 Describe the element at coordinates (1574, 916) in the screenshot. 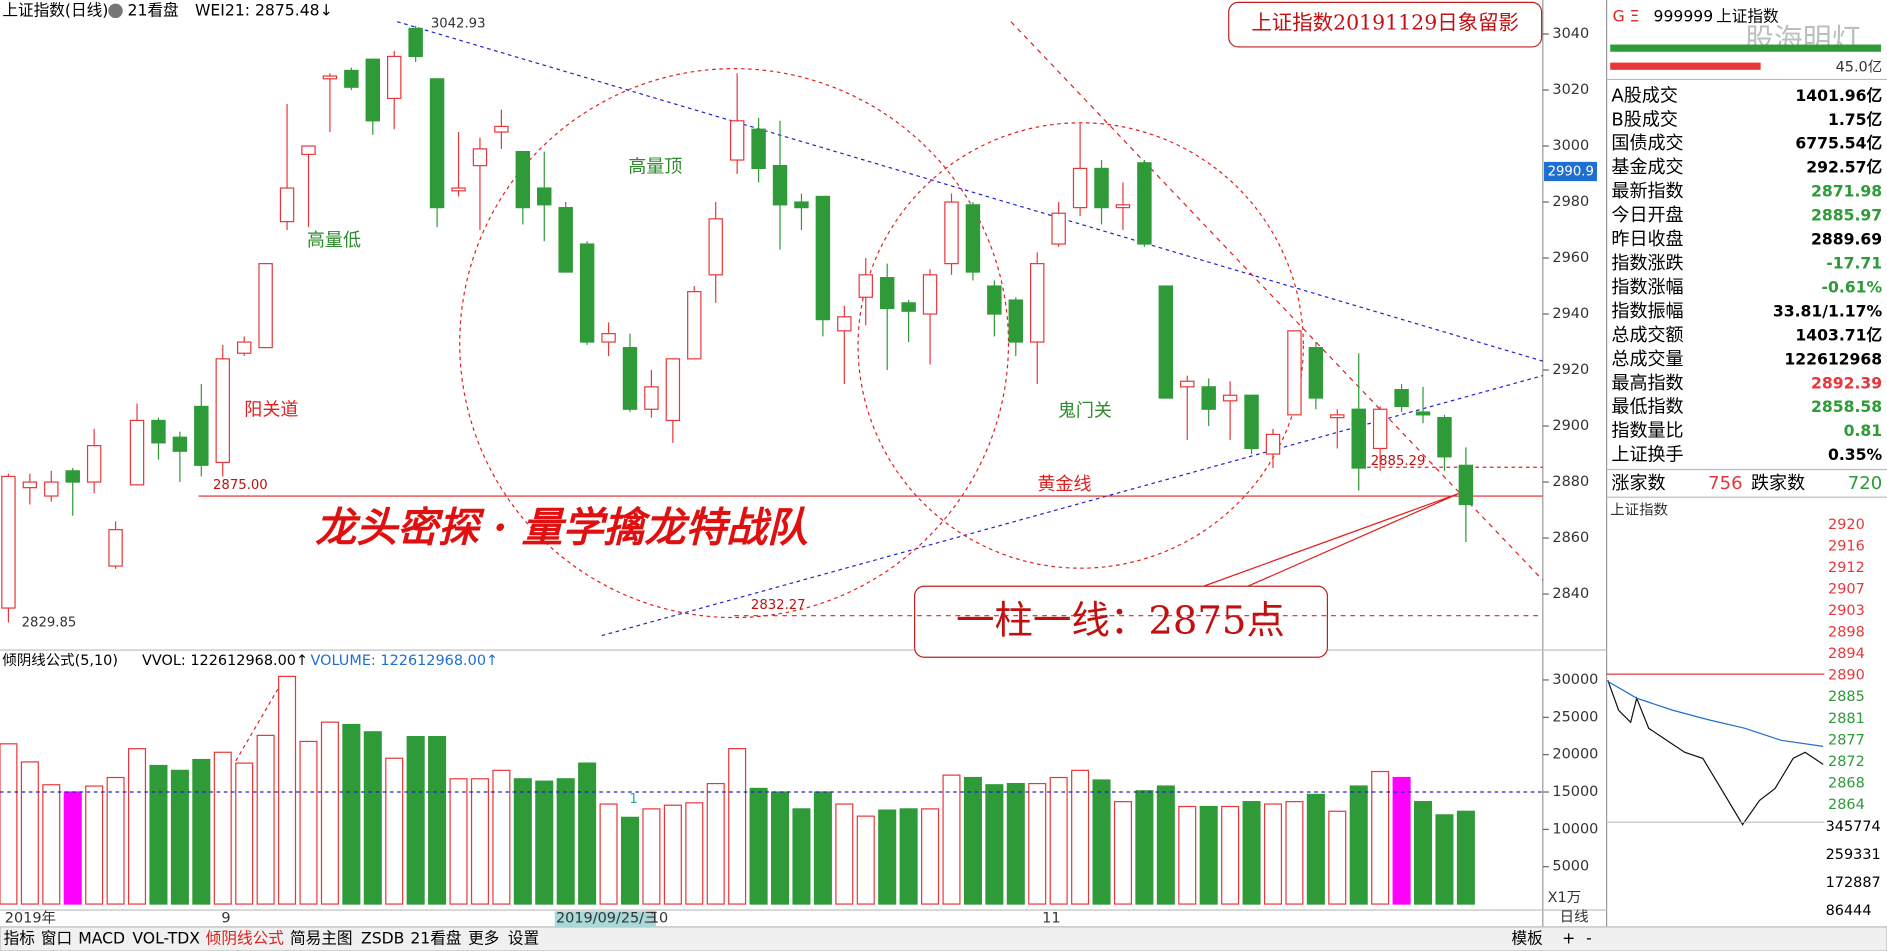

I see `period: 日线` at that location.